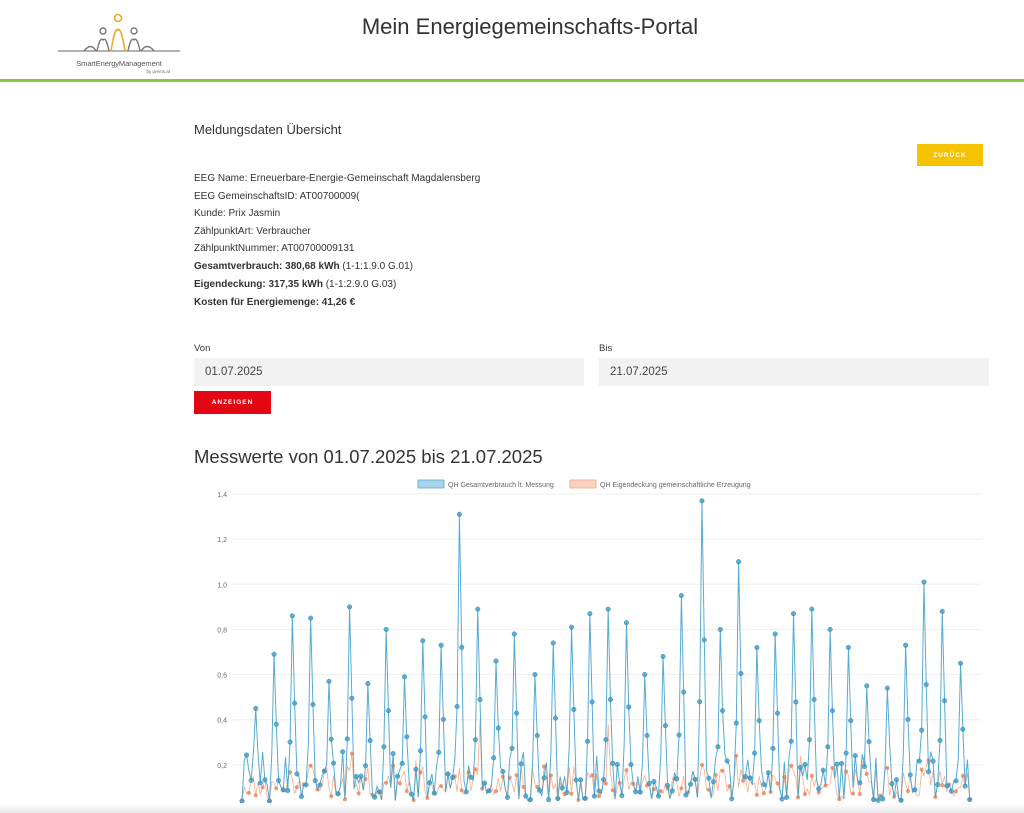 This screenshot has height=813, width=1024. Describe the element at coordinates (232, 402) in the screenshot. I see `show-button: ANZEIGEN` at that location.